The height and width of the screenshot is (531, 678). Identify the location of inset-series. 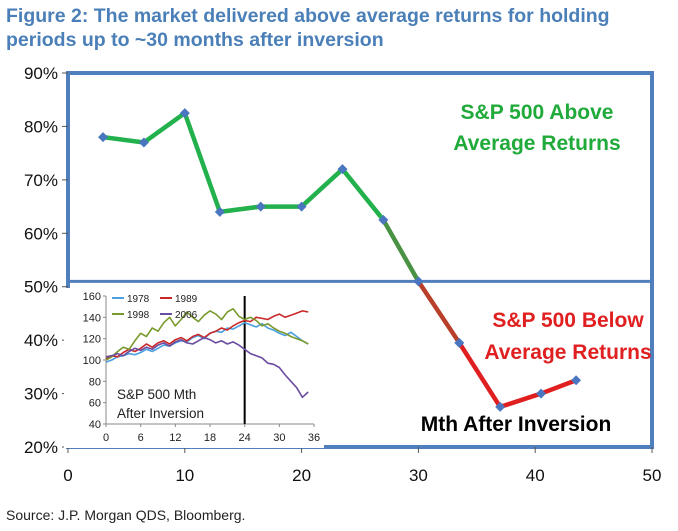
(207, 353).